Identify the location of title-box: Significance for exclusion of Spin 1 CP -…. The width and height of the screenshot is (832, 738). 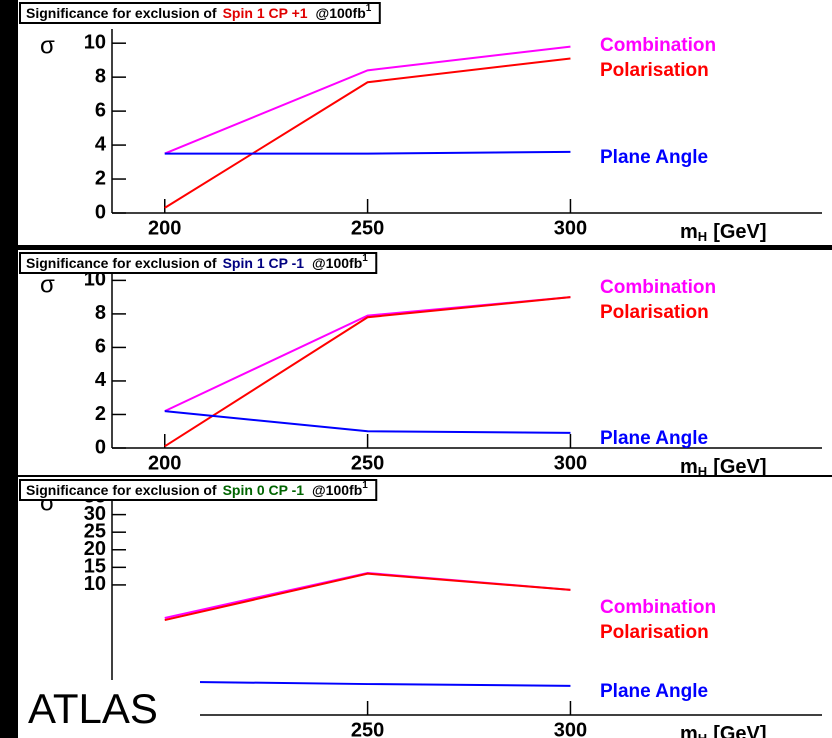
(198, 263).